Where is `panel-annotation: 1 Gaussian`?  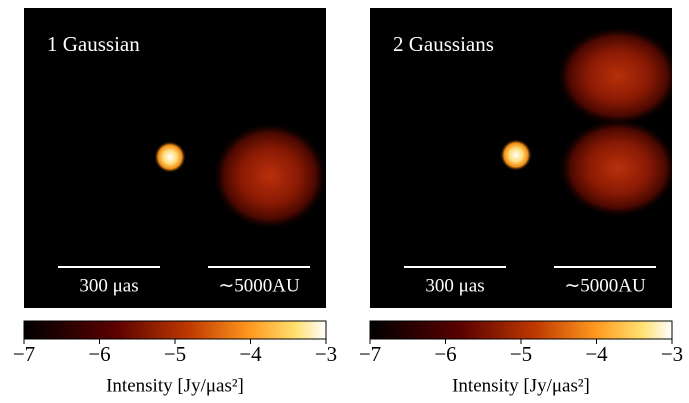
panel-annotation: 1 Gaussian is located at coordinates (93, 44).